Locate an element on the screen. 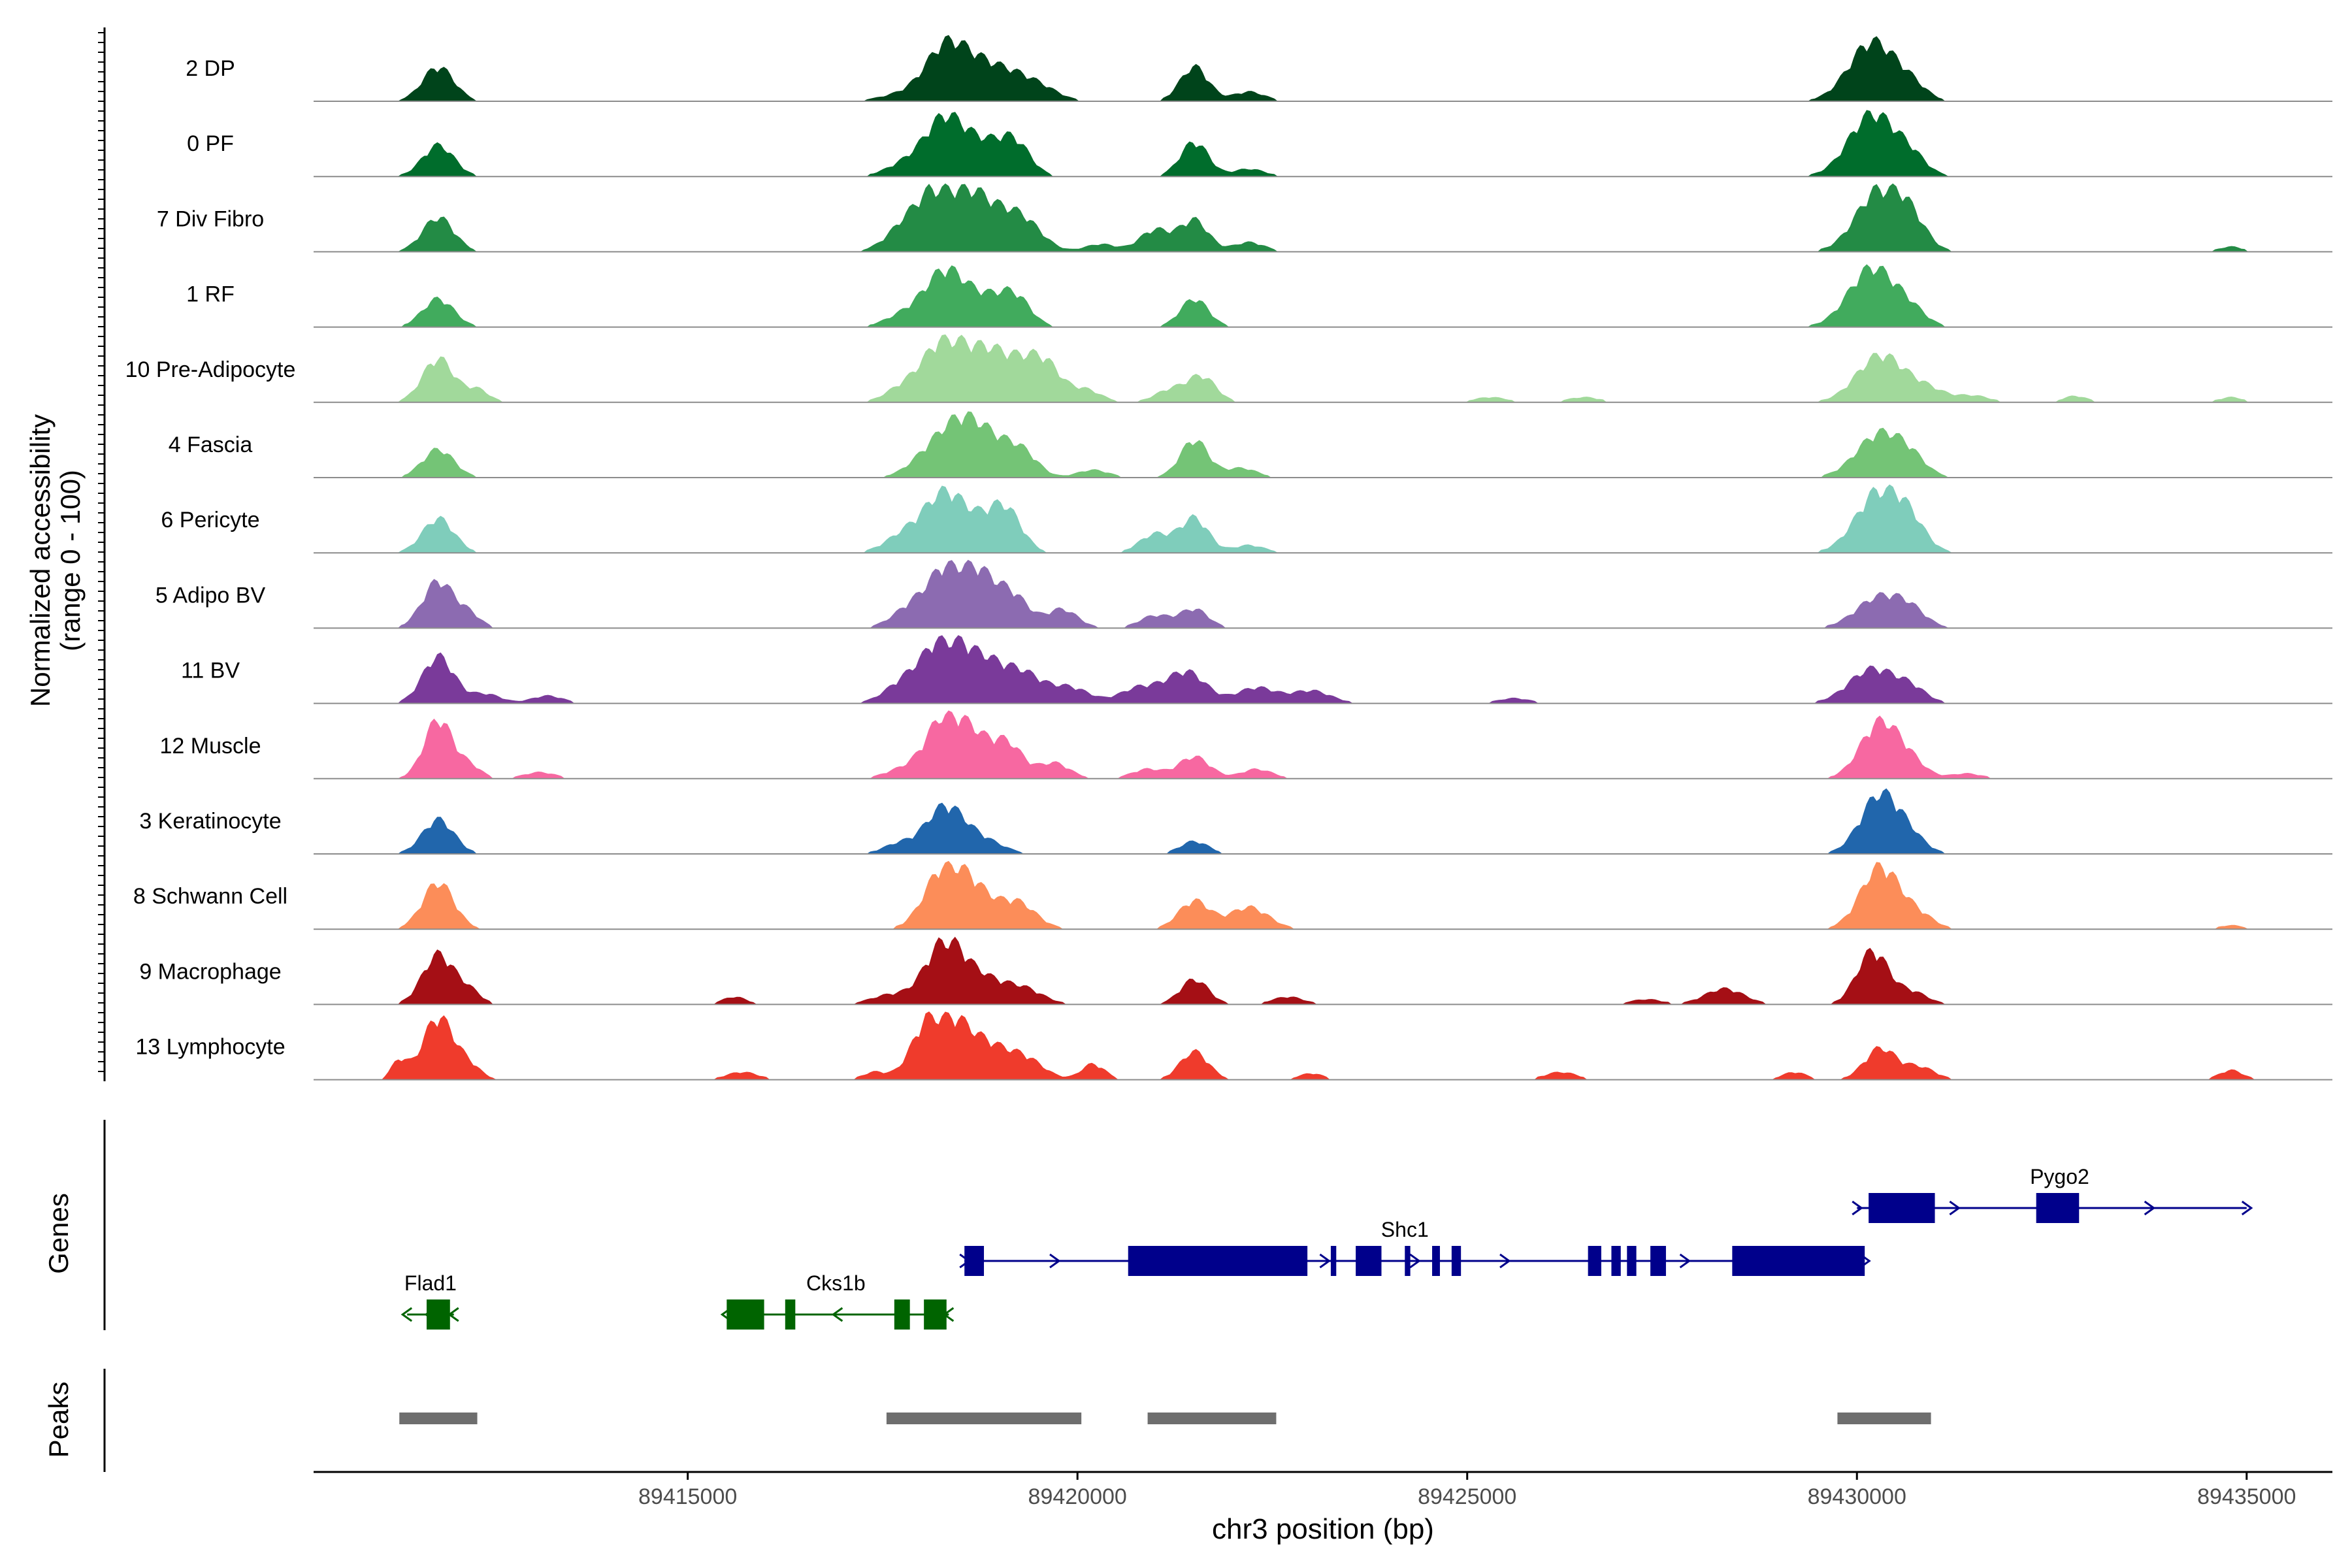  track-6: 4 Fascia is located at coordinates (1250, 444).